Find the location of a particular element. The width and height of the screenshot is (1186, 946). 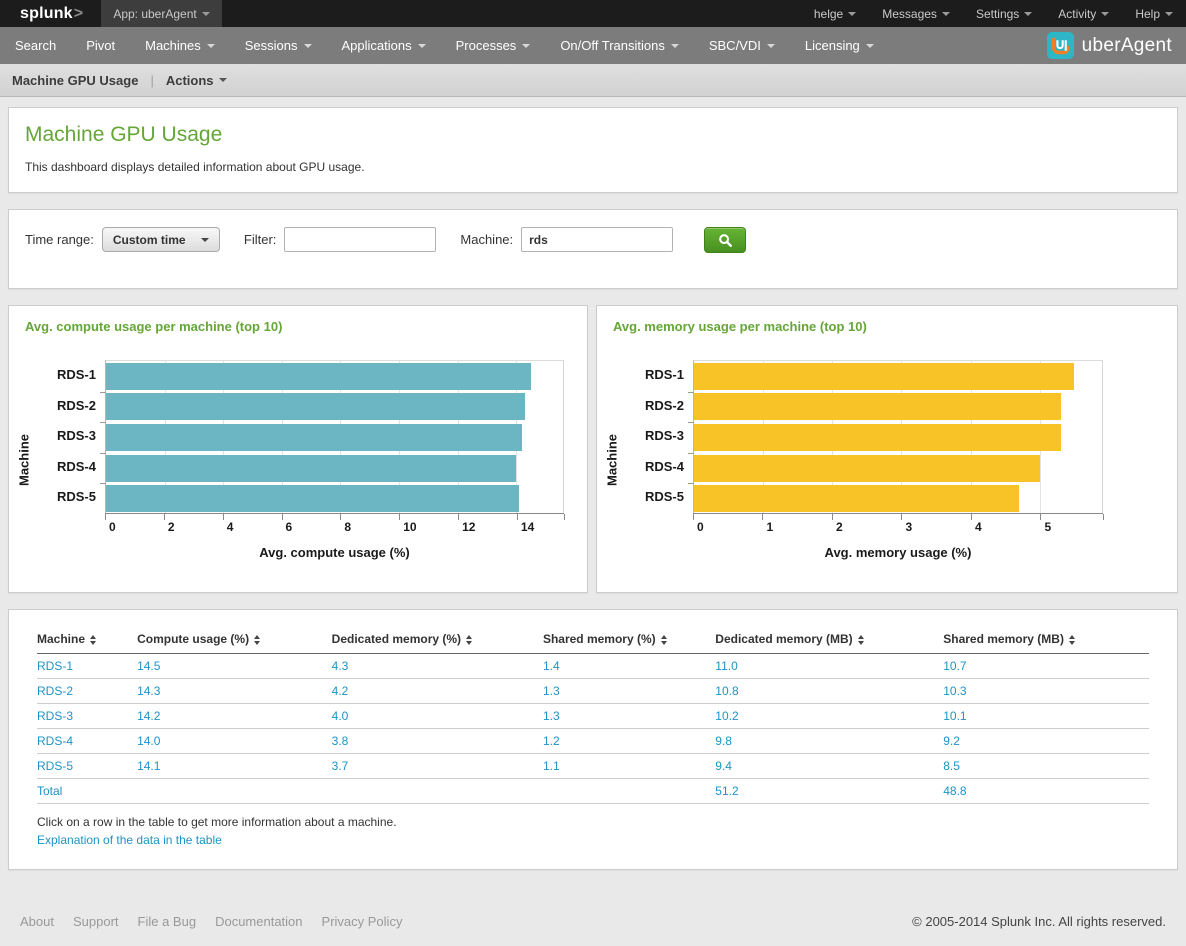

app-menu: App: uberAgent is located at coordinates (161, 13).